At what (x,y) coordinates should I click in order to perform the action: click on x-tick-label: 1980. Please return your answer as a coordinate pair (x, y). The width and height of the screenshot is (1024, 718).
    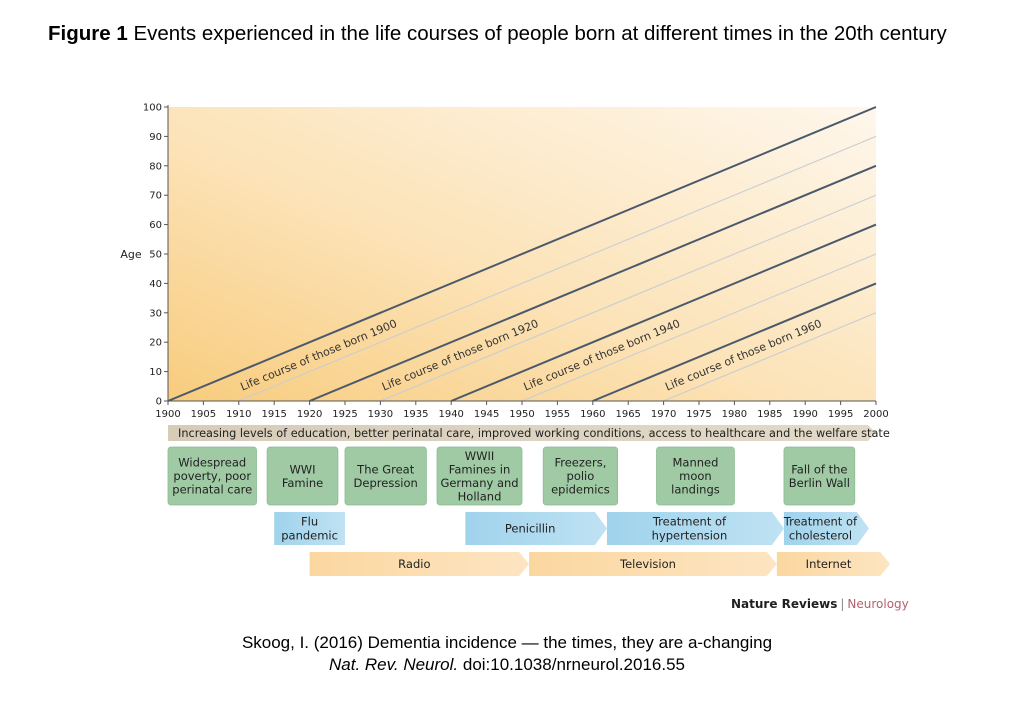
    Looking at the image, I should click on (734, 414).